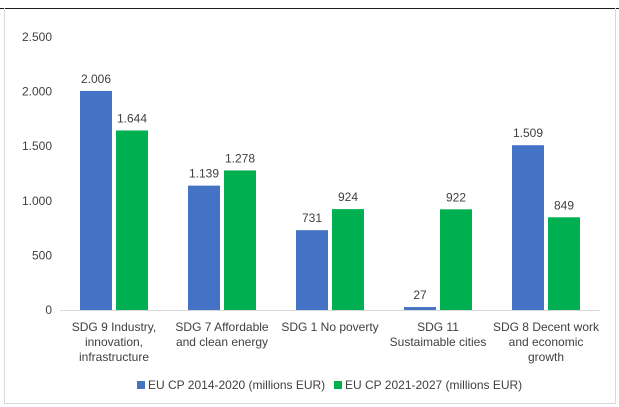 The image size is (619, 407). I want to click on x-category-label: growth, so click(546, 357).